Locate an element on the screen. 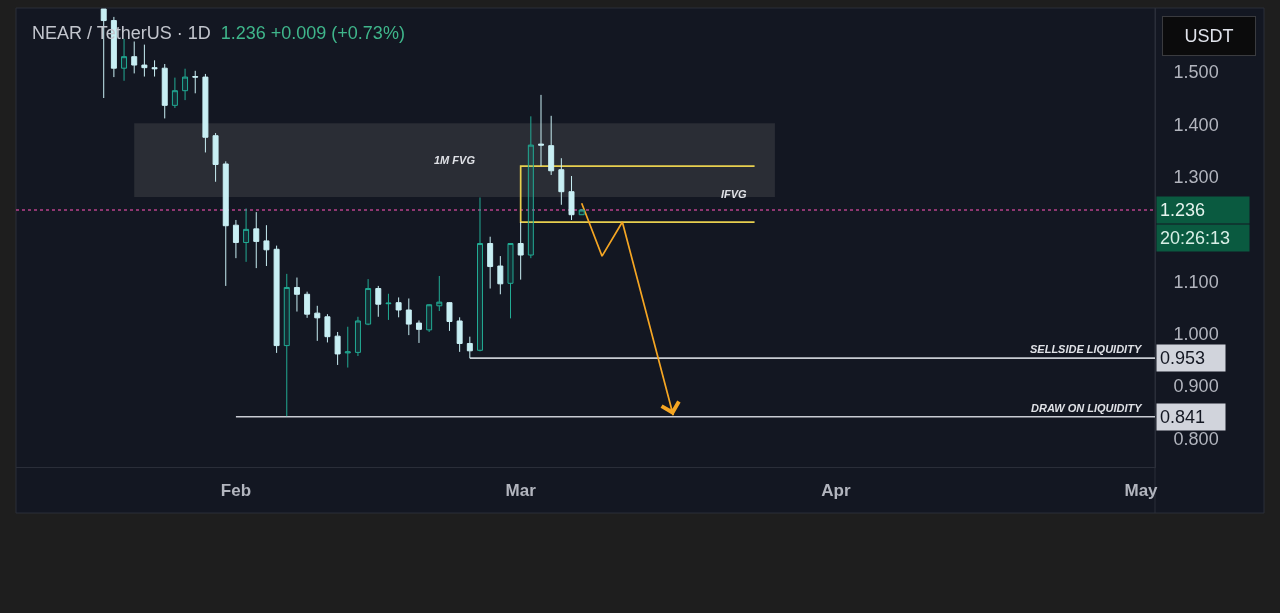  y-tick-label: 1.500 is located at coordinates (1196, 72).